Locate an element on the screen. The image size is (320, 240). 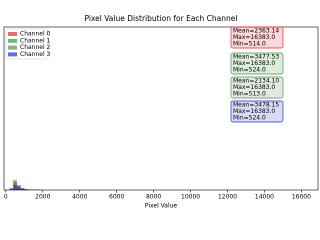
legend-label: Channel 1 is located at coordinates (35, 40).